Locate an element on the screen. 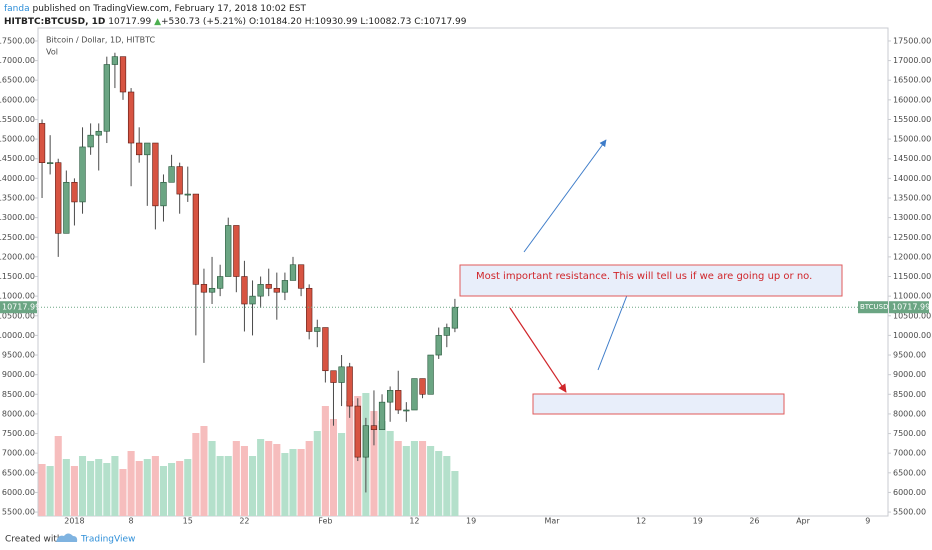 The image size is (932, 550). y-tick-label: 8000.00 is located at coordinates (18, 413).